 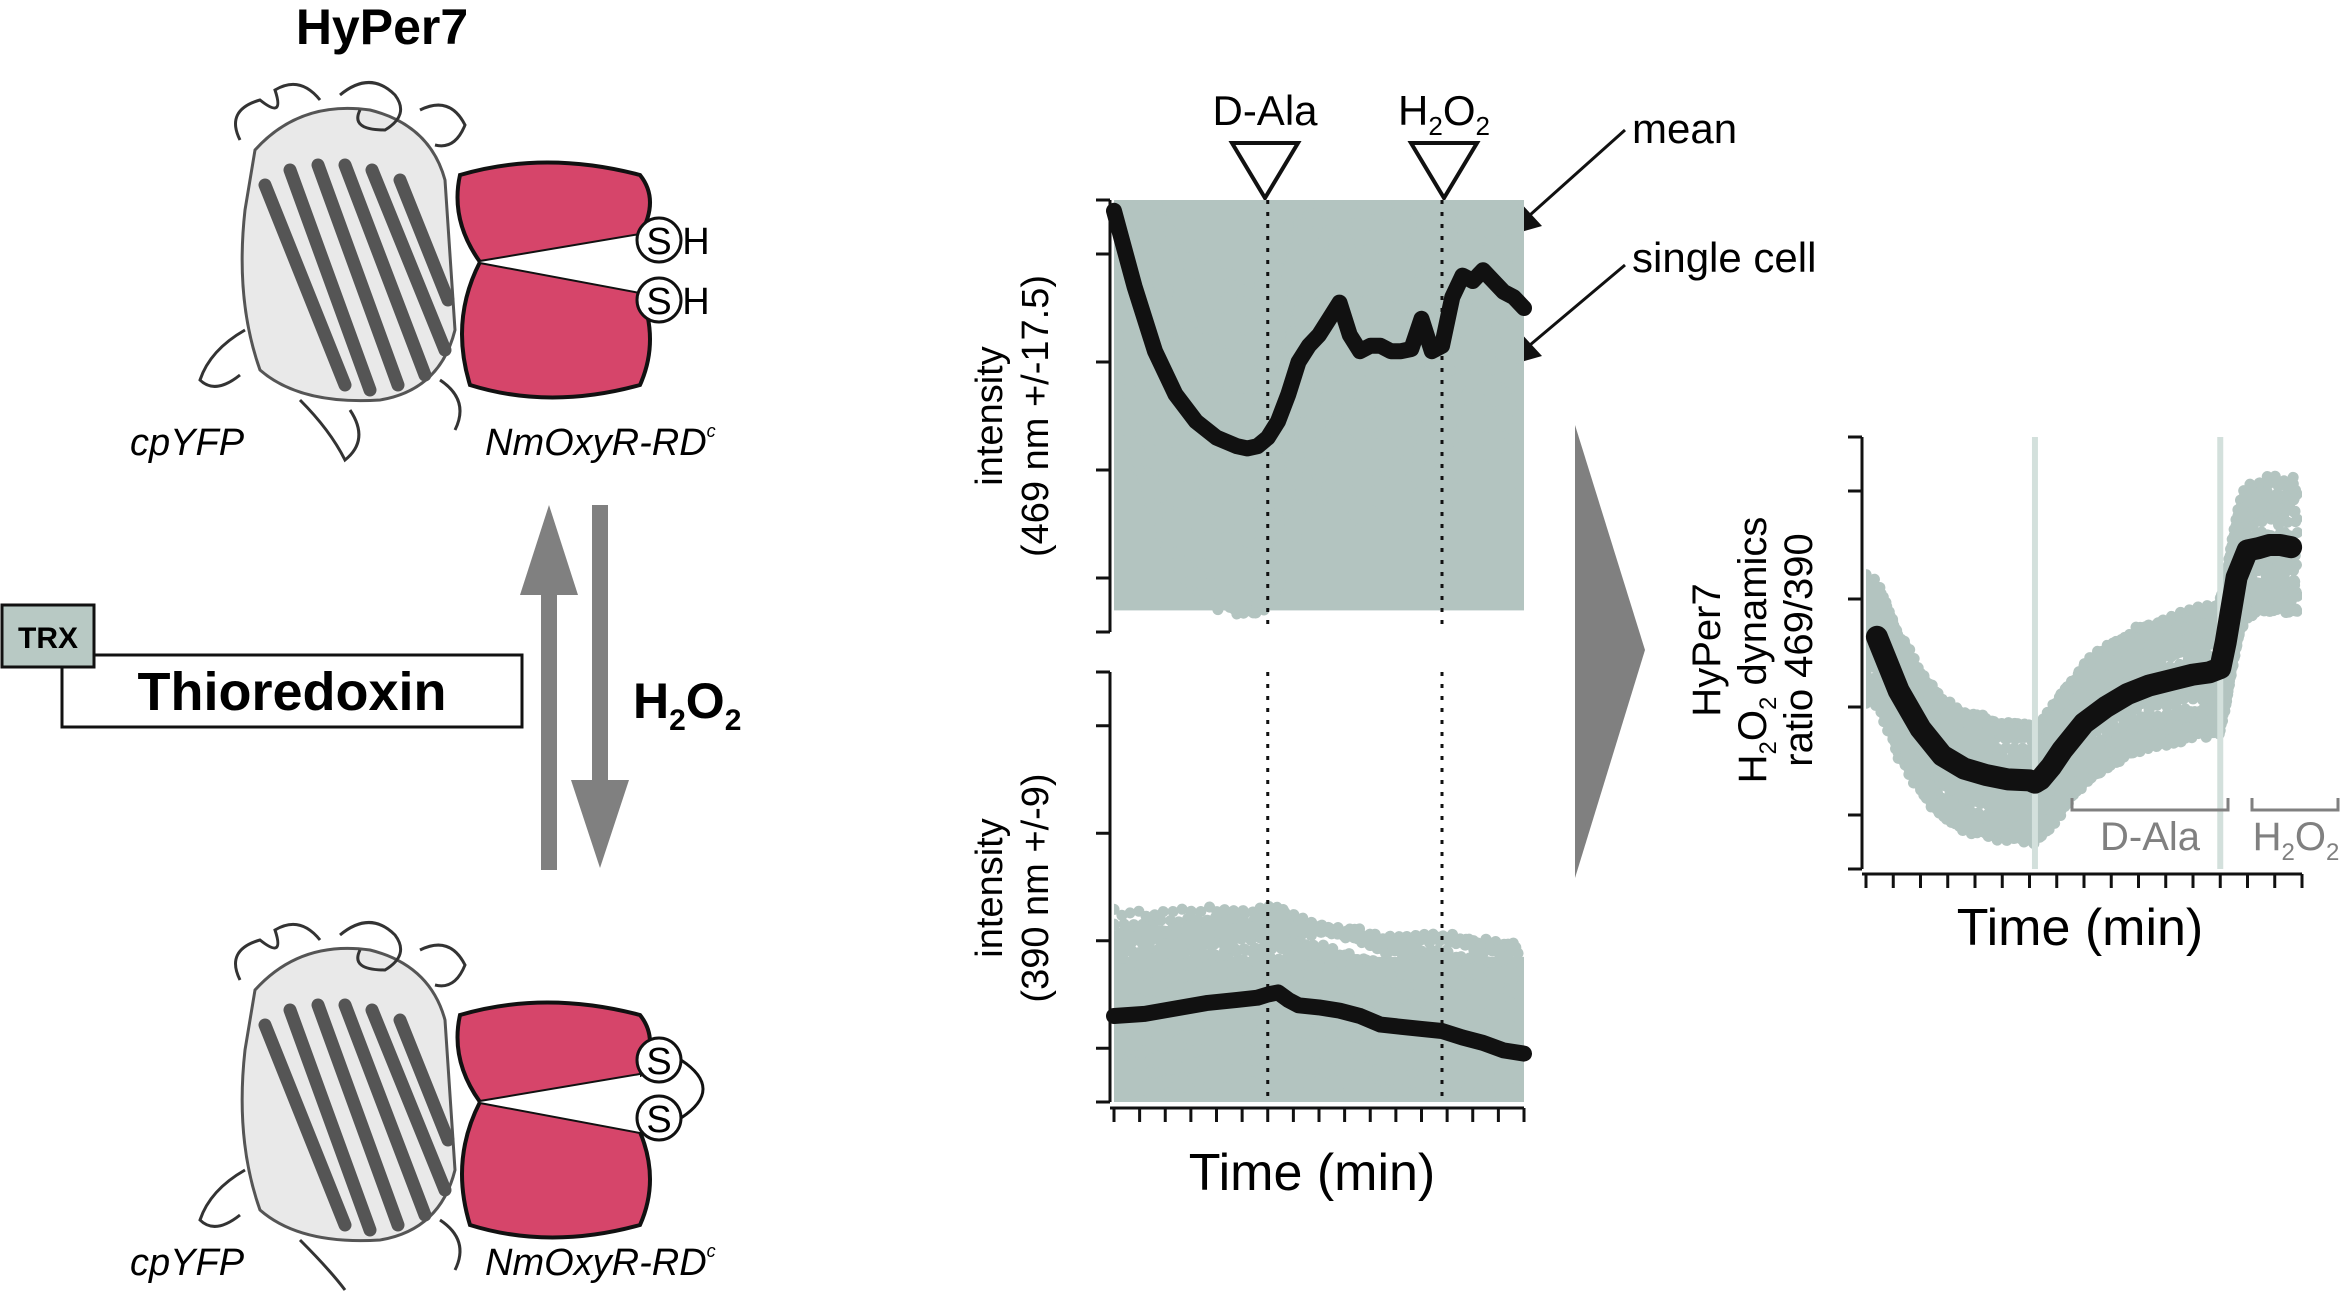 What do you see at coordinates (1036, 416) in the screenshot?
I see `ylabel-469nm-line2: (469 nm +/-17.5)` at bounding box center [1036, 416].